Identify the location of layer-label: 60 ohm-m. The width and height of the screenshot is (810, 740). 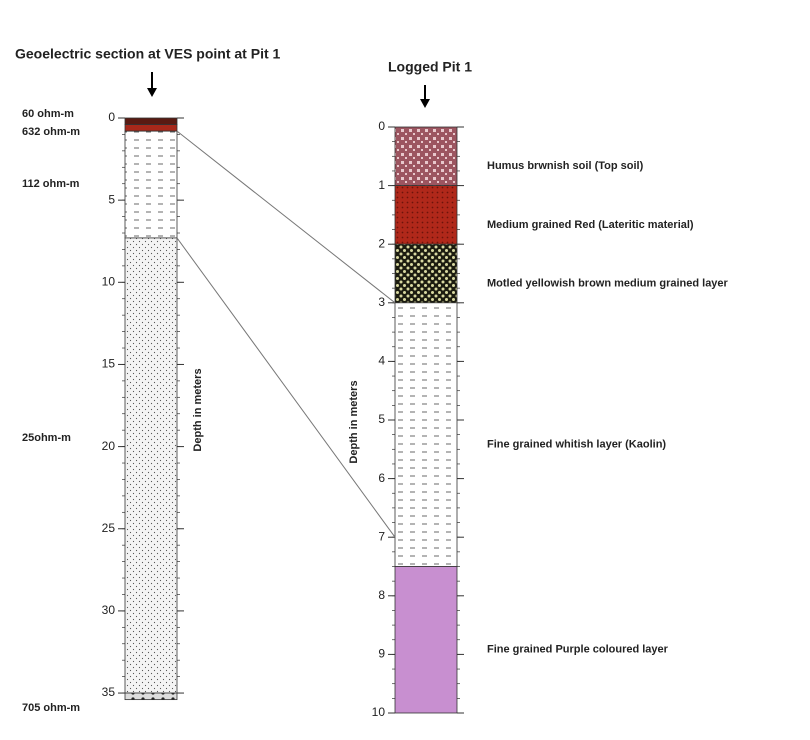
(48, 114).